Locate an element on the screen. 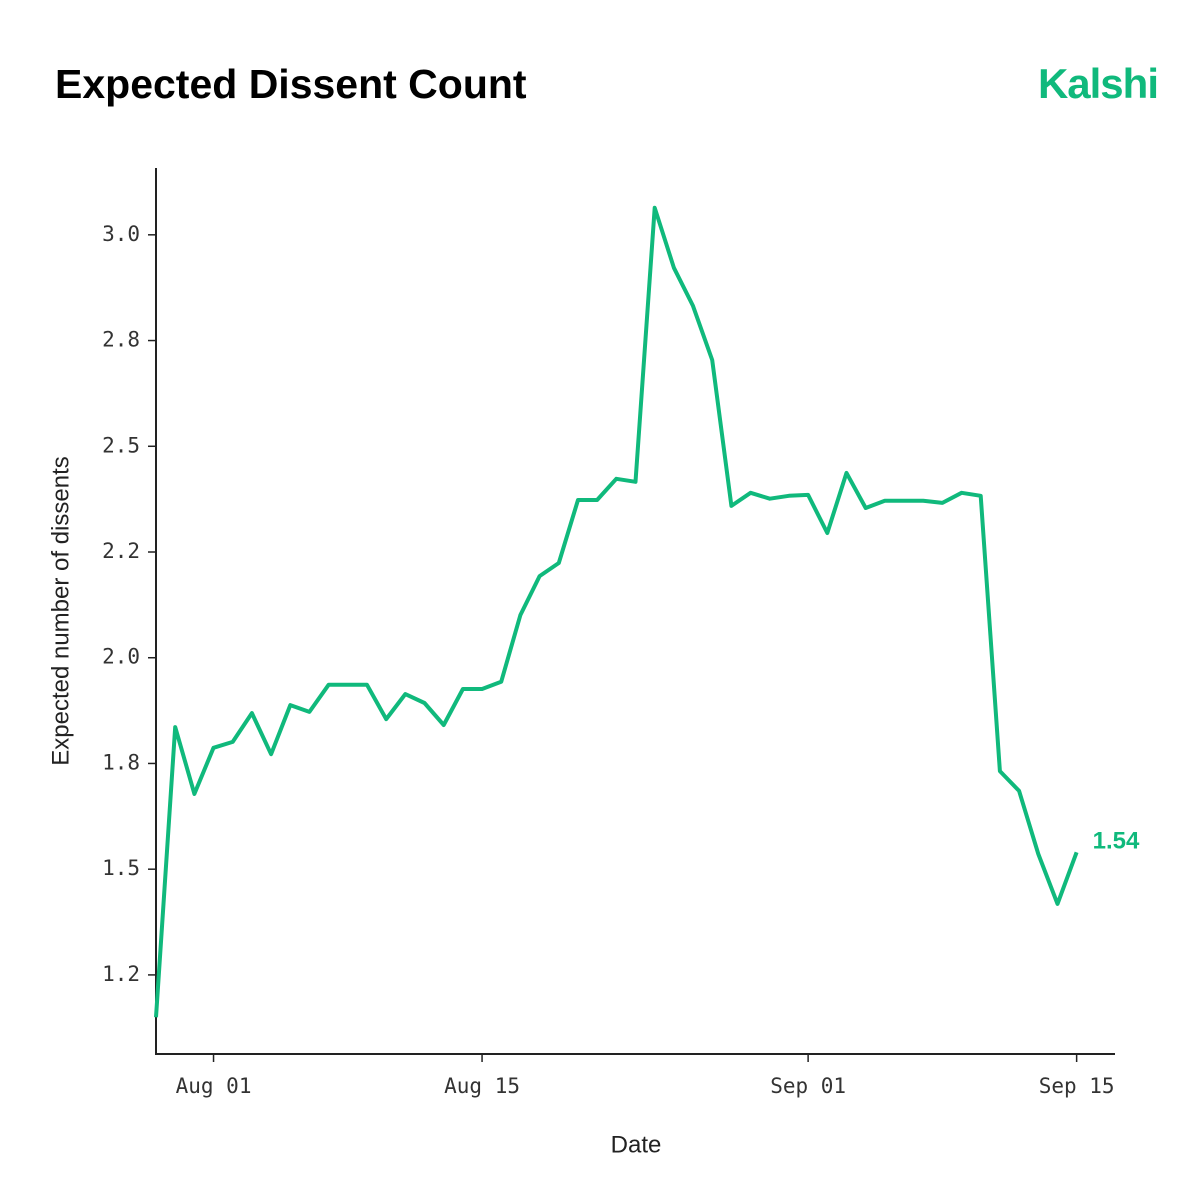 This screenshot has width=1200, height=1200. y-tick-label: 2.8 is located at coordinates (121, 340).